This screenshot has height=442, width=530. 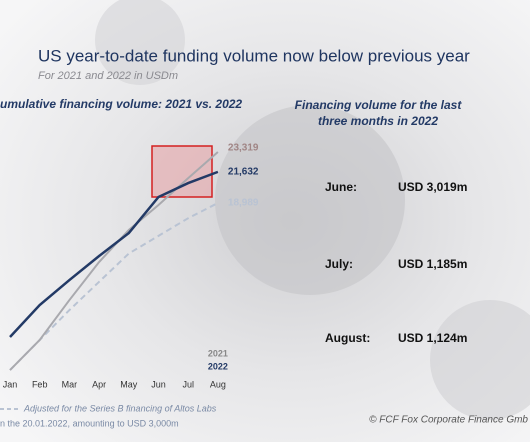 What do you see at coordinates (448, 420) in the screenshot?
I see `footer: © FCF Fox Corporate Finance Gmb` at bounding box center [448, 420].